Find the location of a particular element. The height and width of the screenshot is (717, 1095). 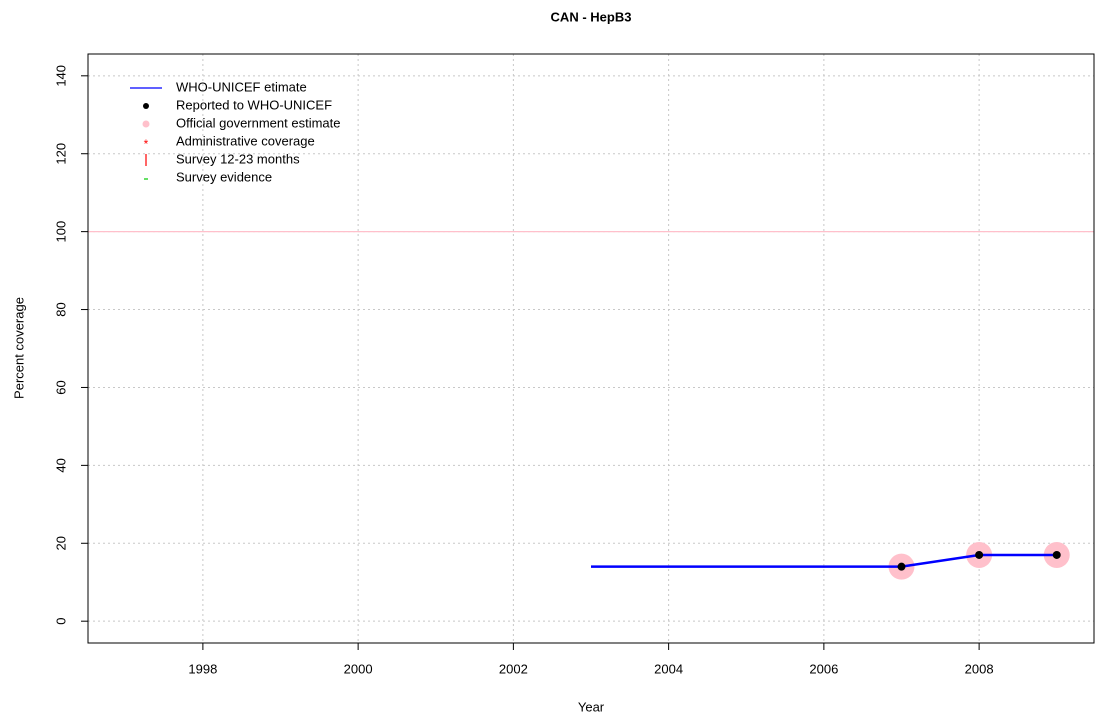

legend-label: WHO-UNICEF etimate is located at coordinates (241, 86).